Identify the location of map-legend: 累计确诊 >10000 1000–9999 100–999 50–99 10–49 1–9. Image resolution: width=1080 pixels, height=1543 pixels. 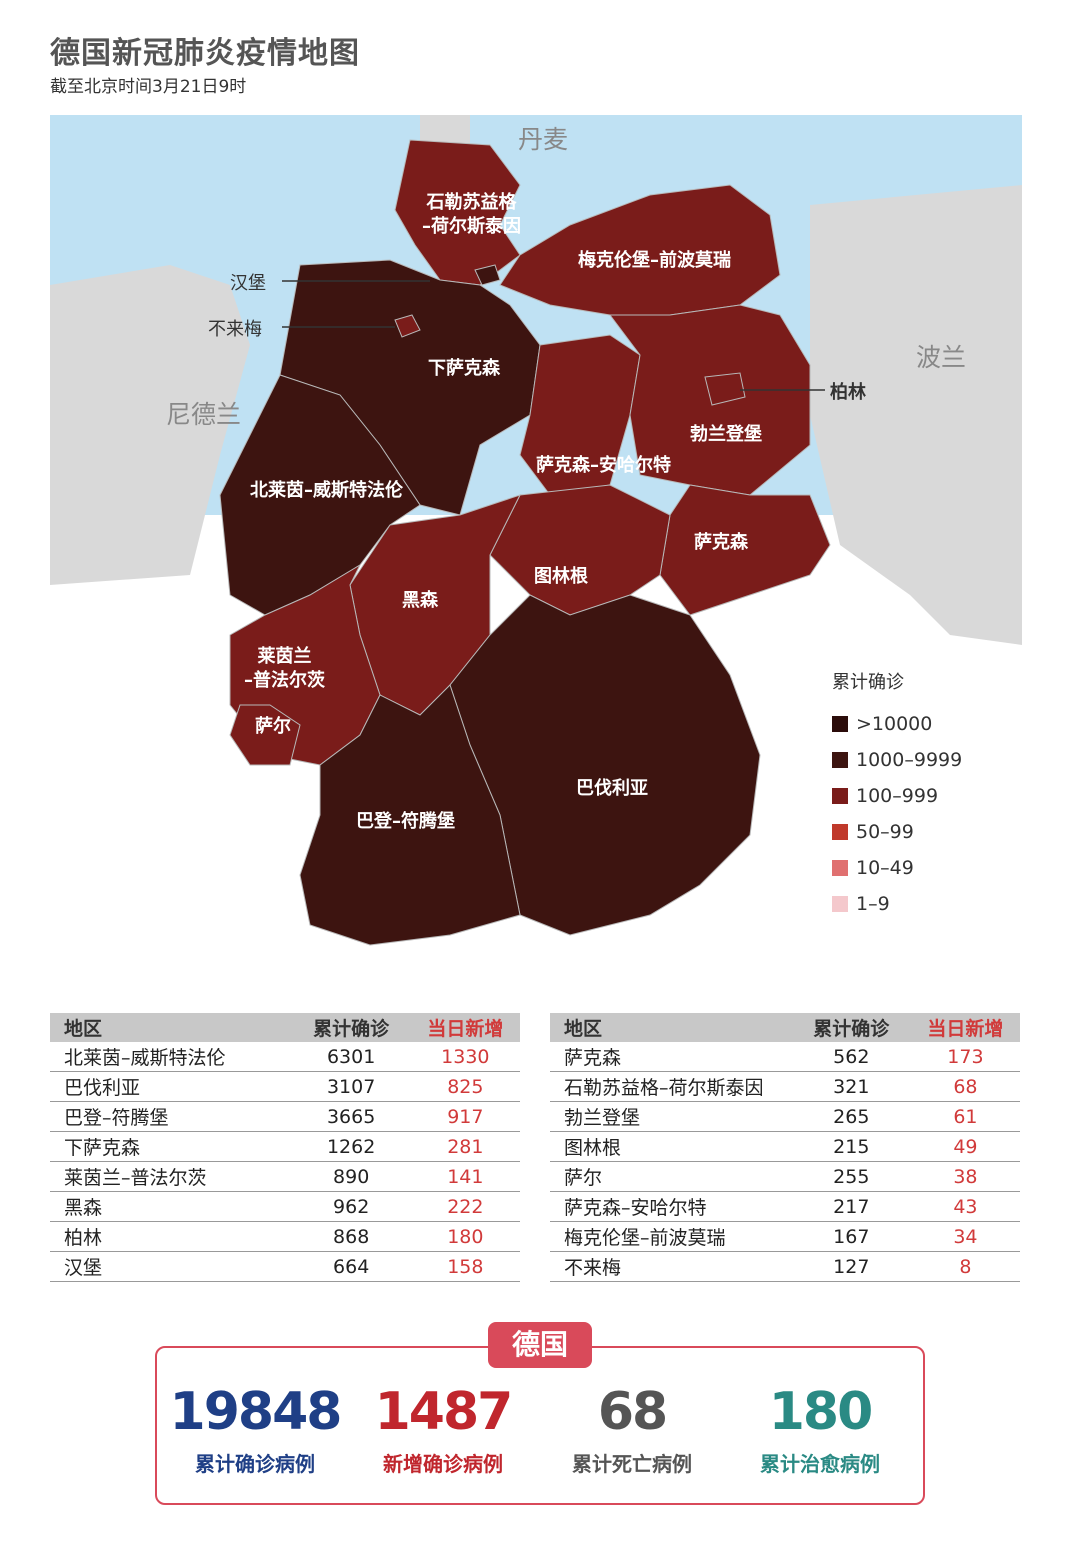
(897, 795).